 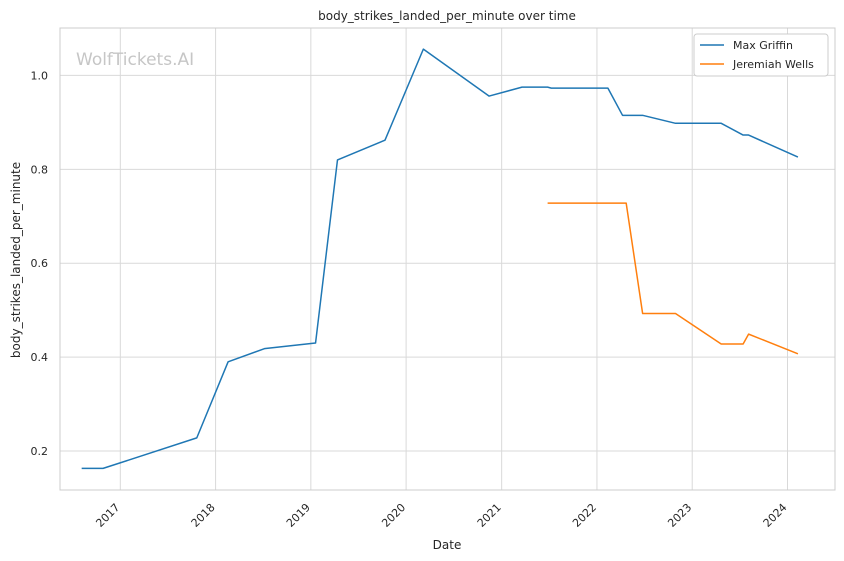 What do you see at coordinates (40, 169) in the screenshot?
I see `y-tick-label: 0.8` at bounding box center [40, 169].